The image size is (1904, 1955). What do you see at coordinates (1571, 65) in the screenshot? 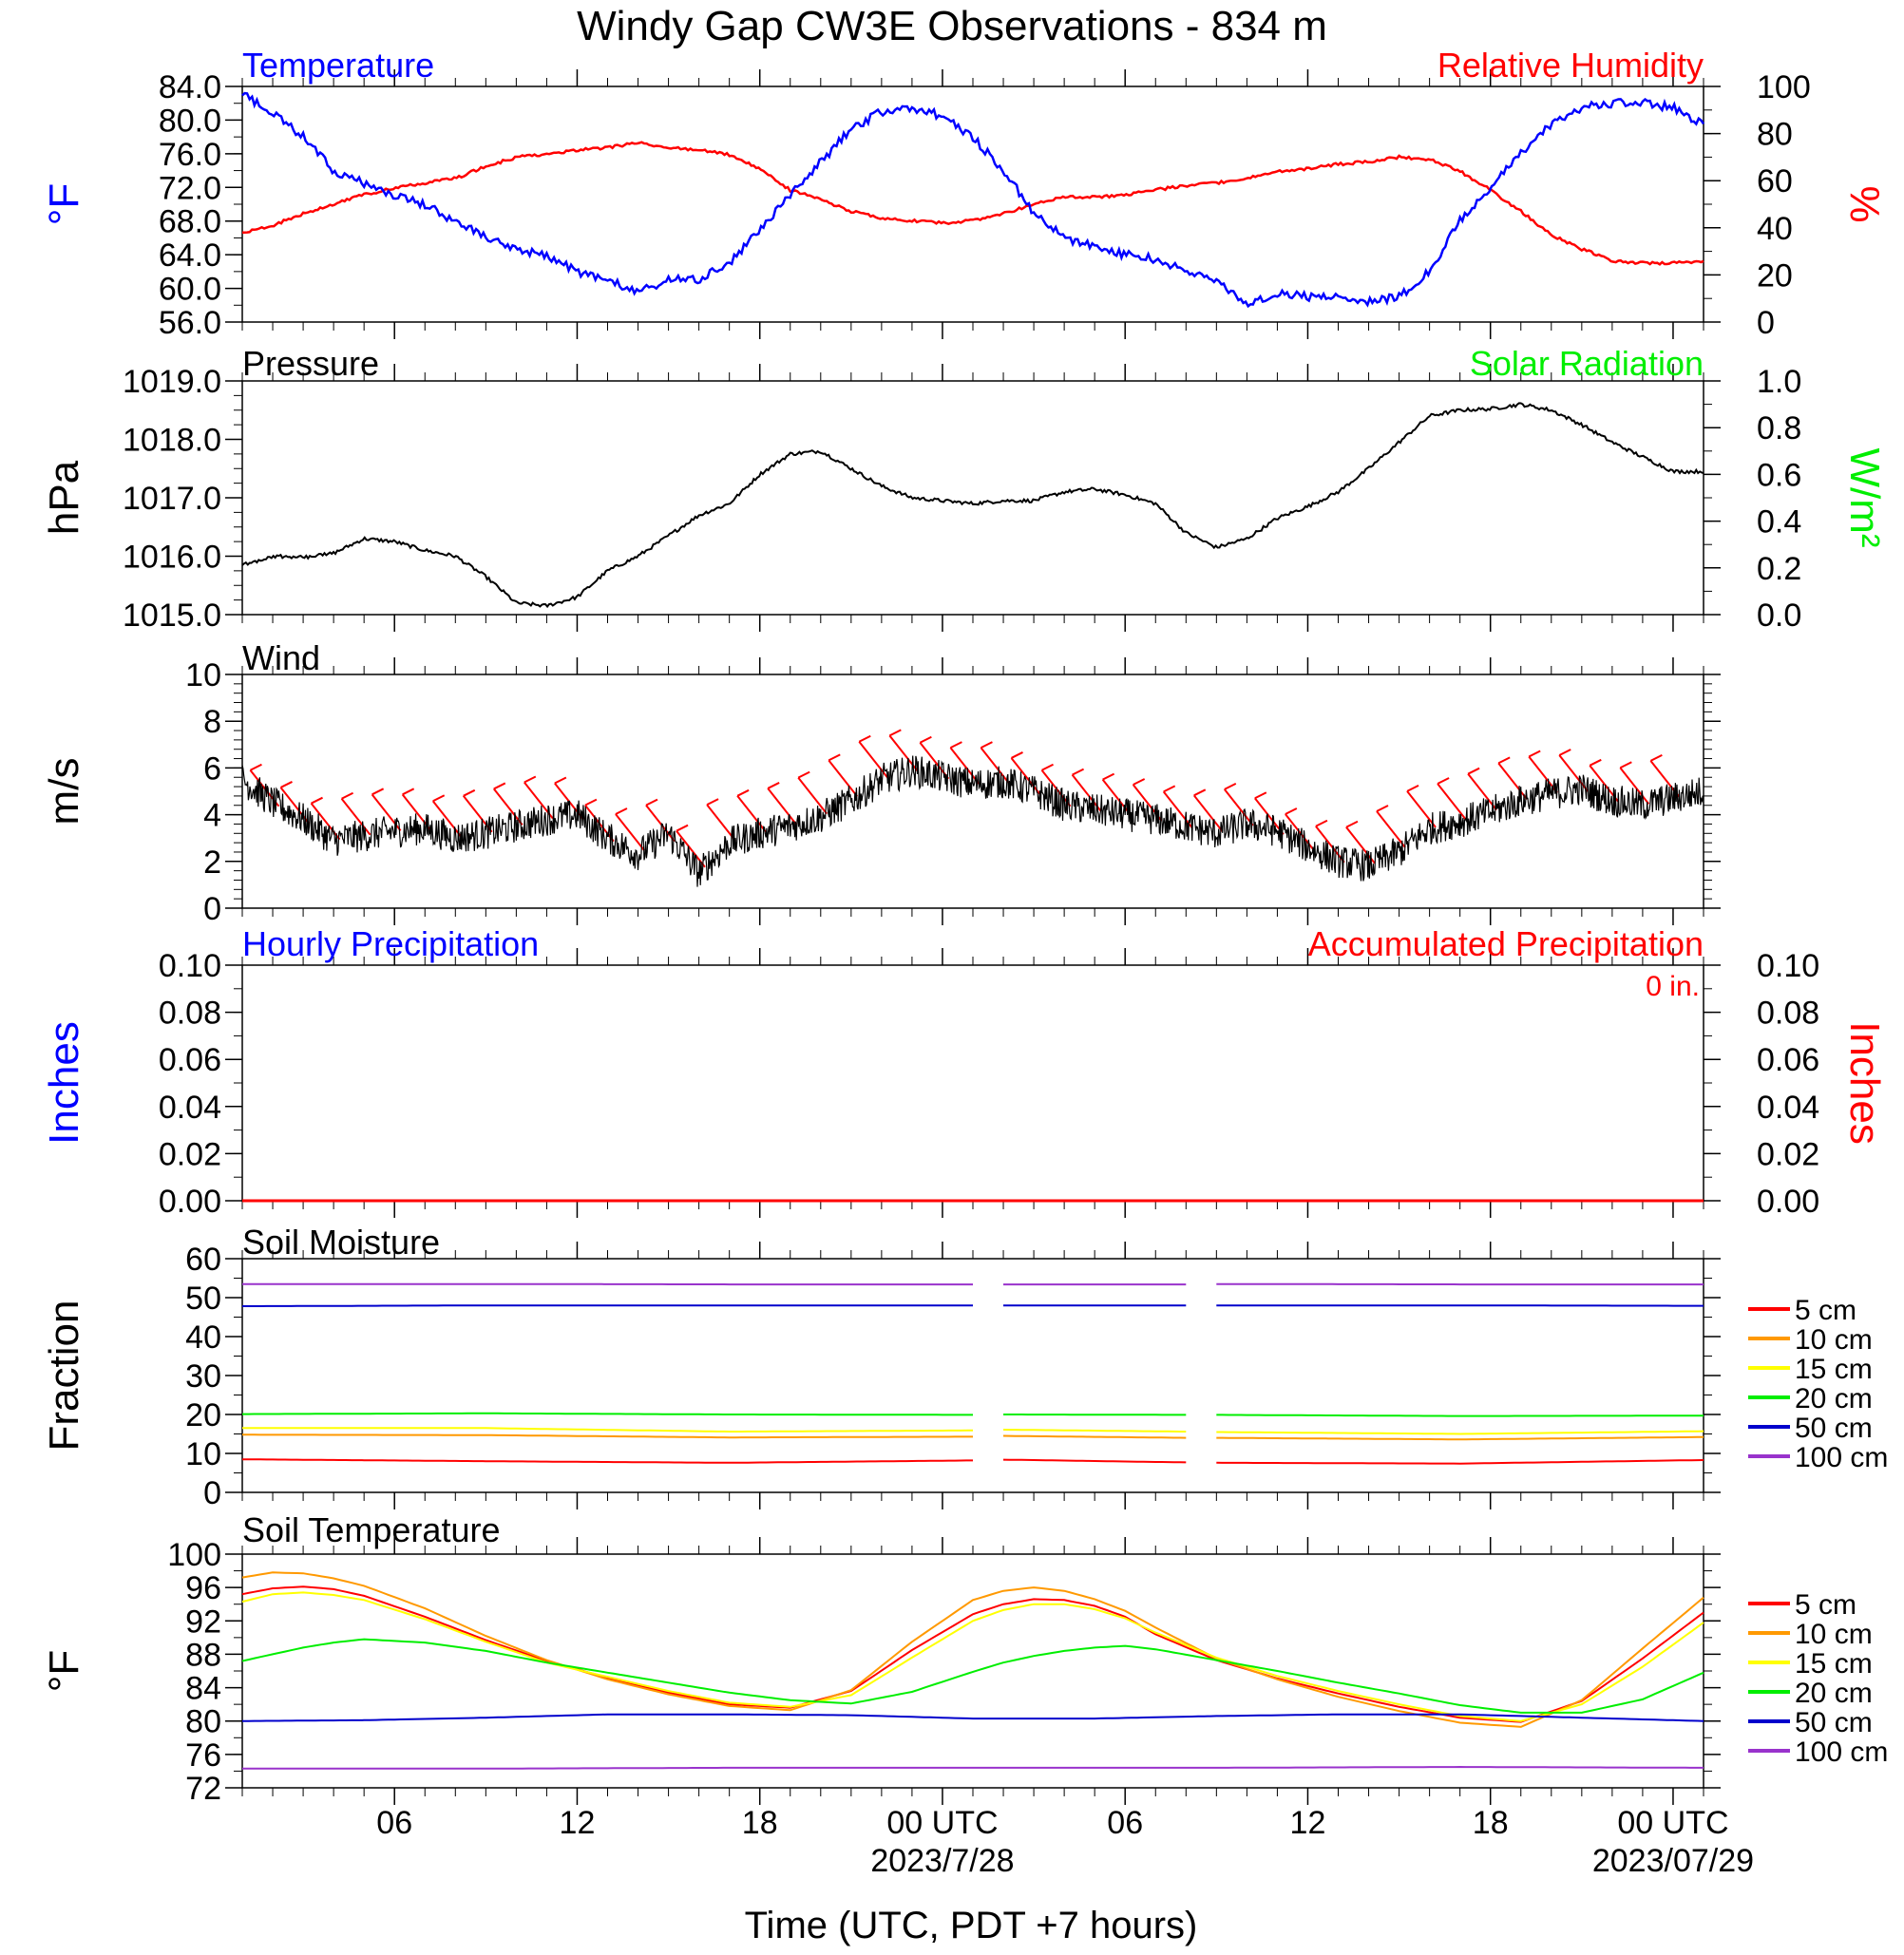
I see `humidity-title: Relative Humidity` at bounding box center [1571, 65].